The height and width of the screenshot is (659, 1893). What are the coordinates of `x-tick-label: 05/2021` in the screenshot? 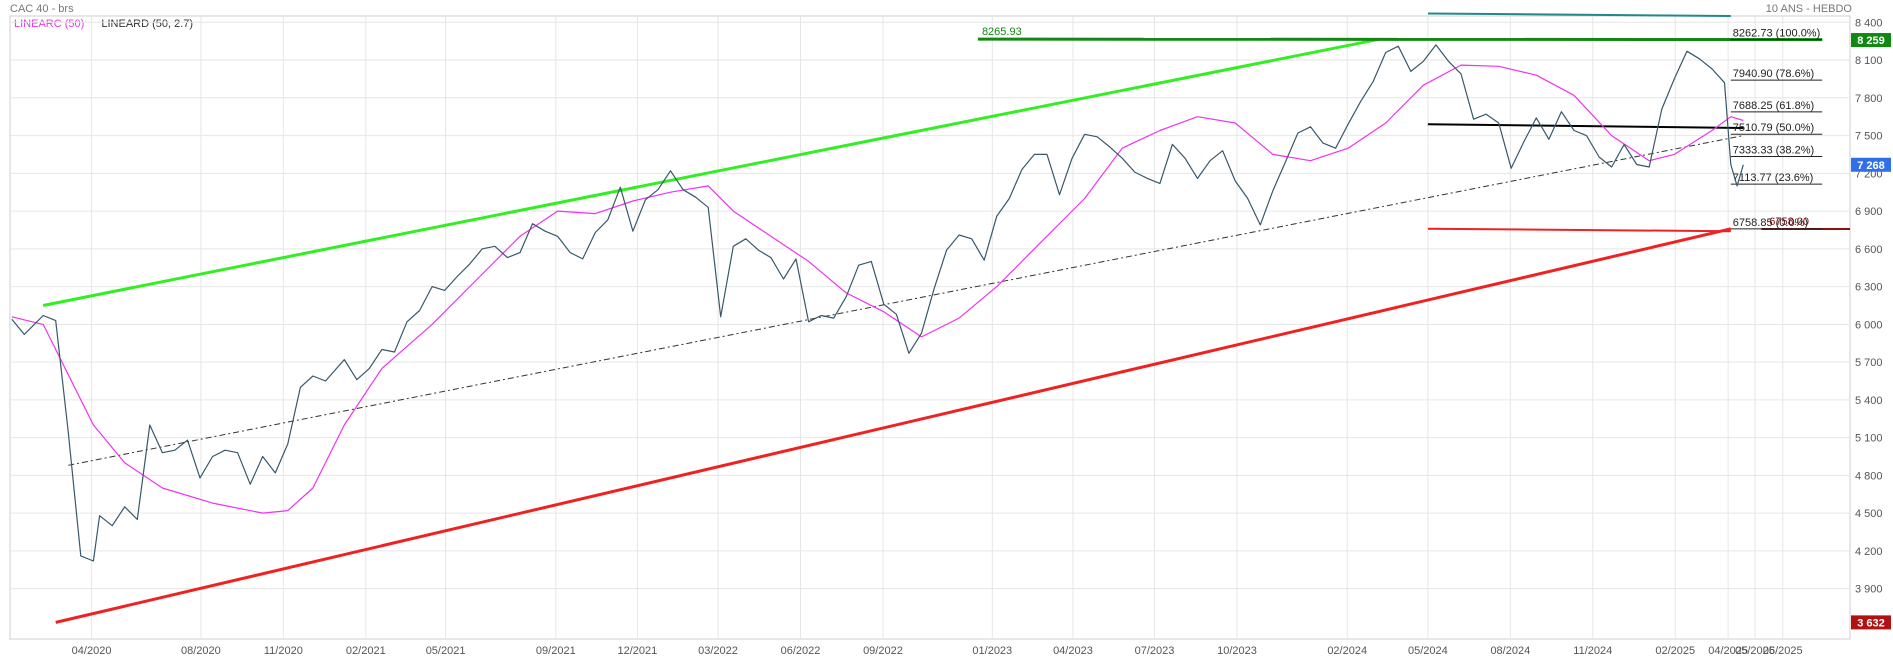 It's located at (446, 651).